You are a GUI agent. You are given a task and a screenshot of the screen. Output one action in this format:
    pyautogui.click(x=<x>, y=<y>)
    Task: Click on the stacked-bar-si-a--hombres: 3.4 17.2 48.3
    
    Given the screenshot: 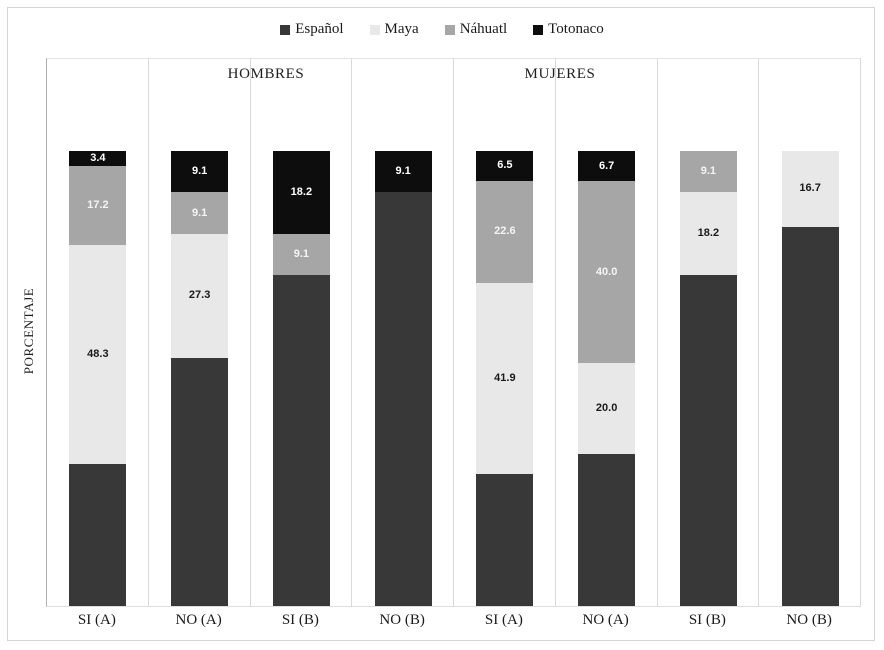 What is the action you would take?
    pyautogui.click(x=98, y=378)
    